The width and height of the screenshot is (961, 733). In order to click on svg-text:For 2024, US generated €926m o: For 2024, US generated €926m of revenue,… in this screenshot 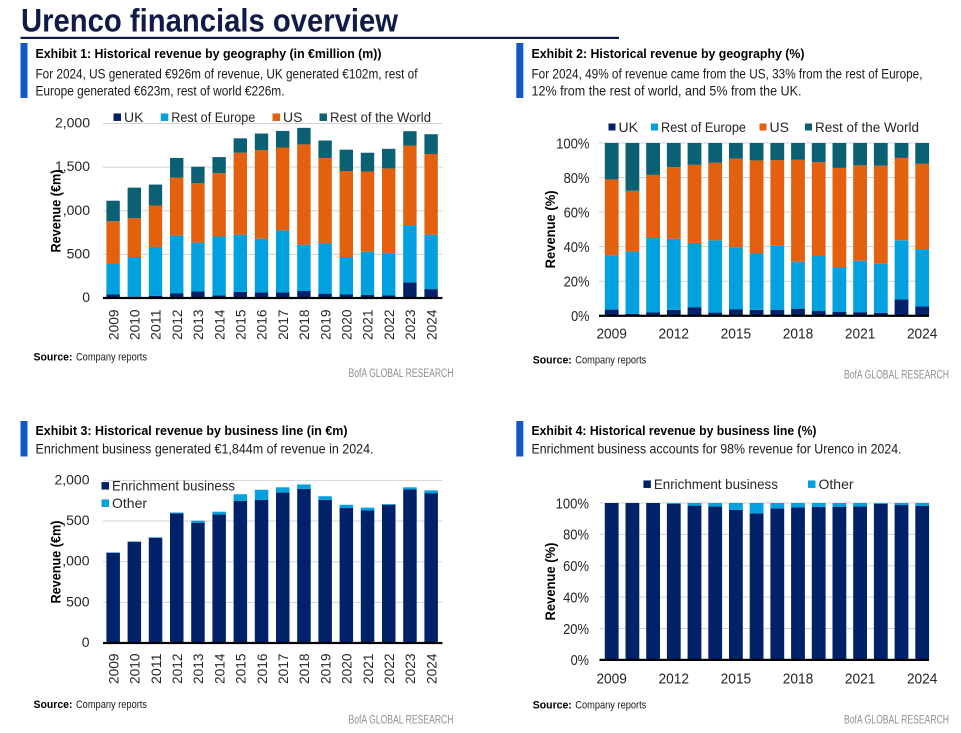, I will do `click(227, 74)`.